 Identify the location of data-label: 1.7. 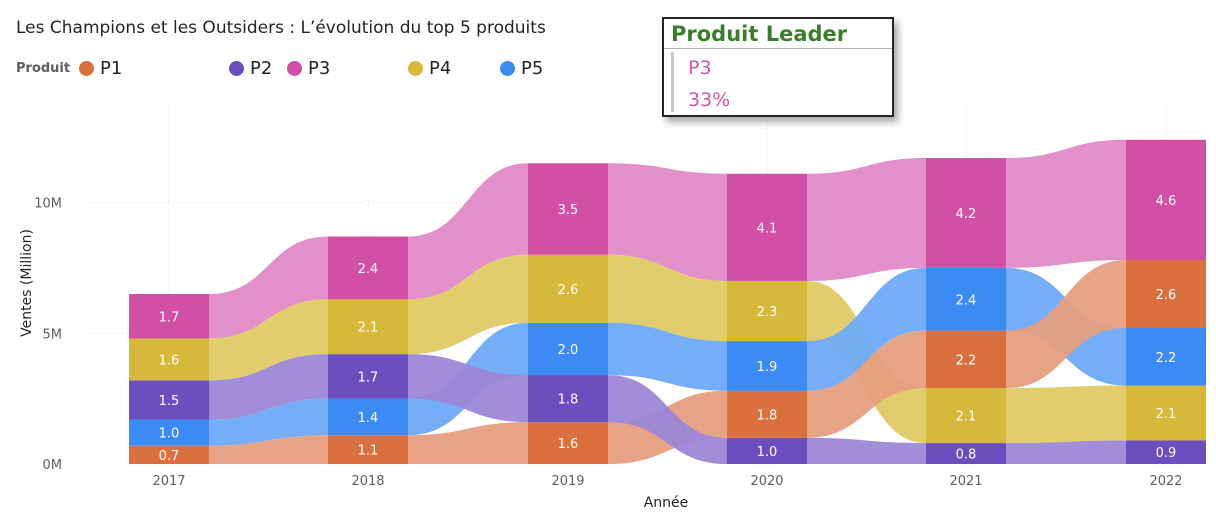
(368, 377).